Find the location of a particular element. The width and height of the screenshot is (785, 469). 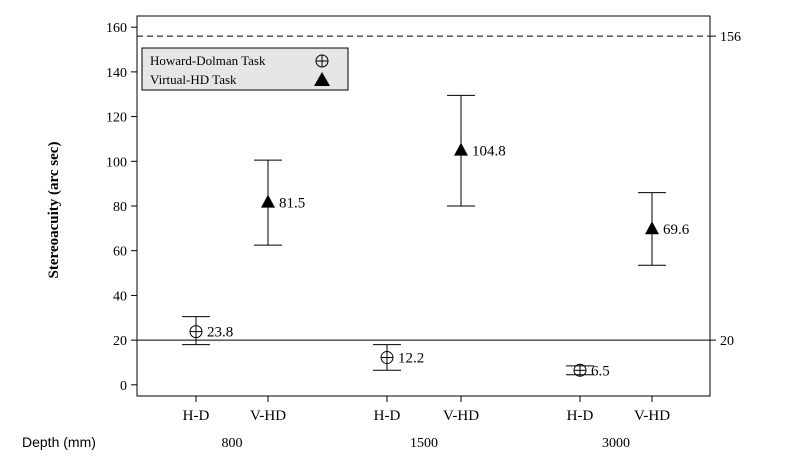

data-label-V-HD-3000: 69.6 is located at coordinates (676, 230).